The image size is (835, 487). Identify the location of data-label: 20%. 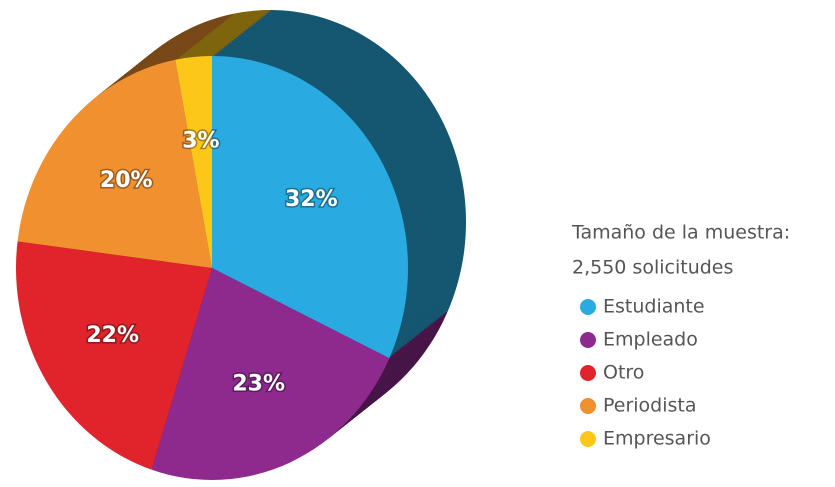
(126, 180).